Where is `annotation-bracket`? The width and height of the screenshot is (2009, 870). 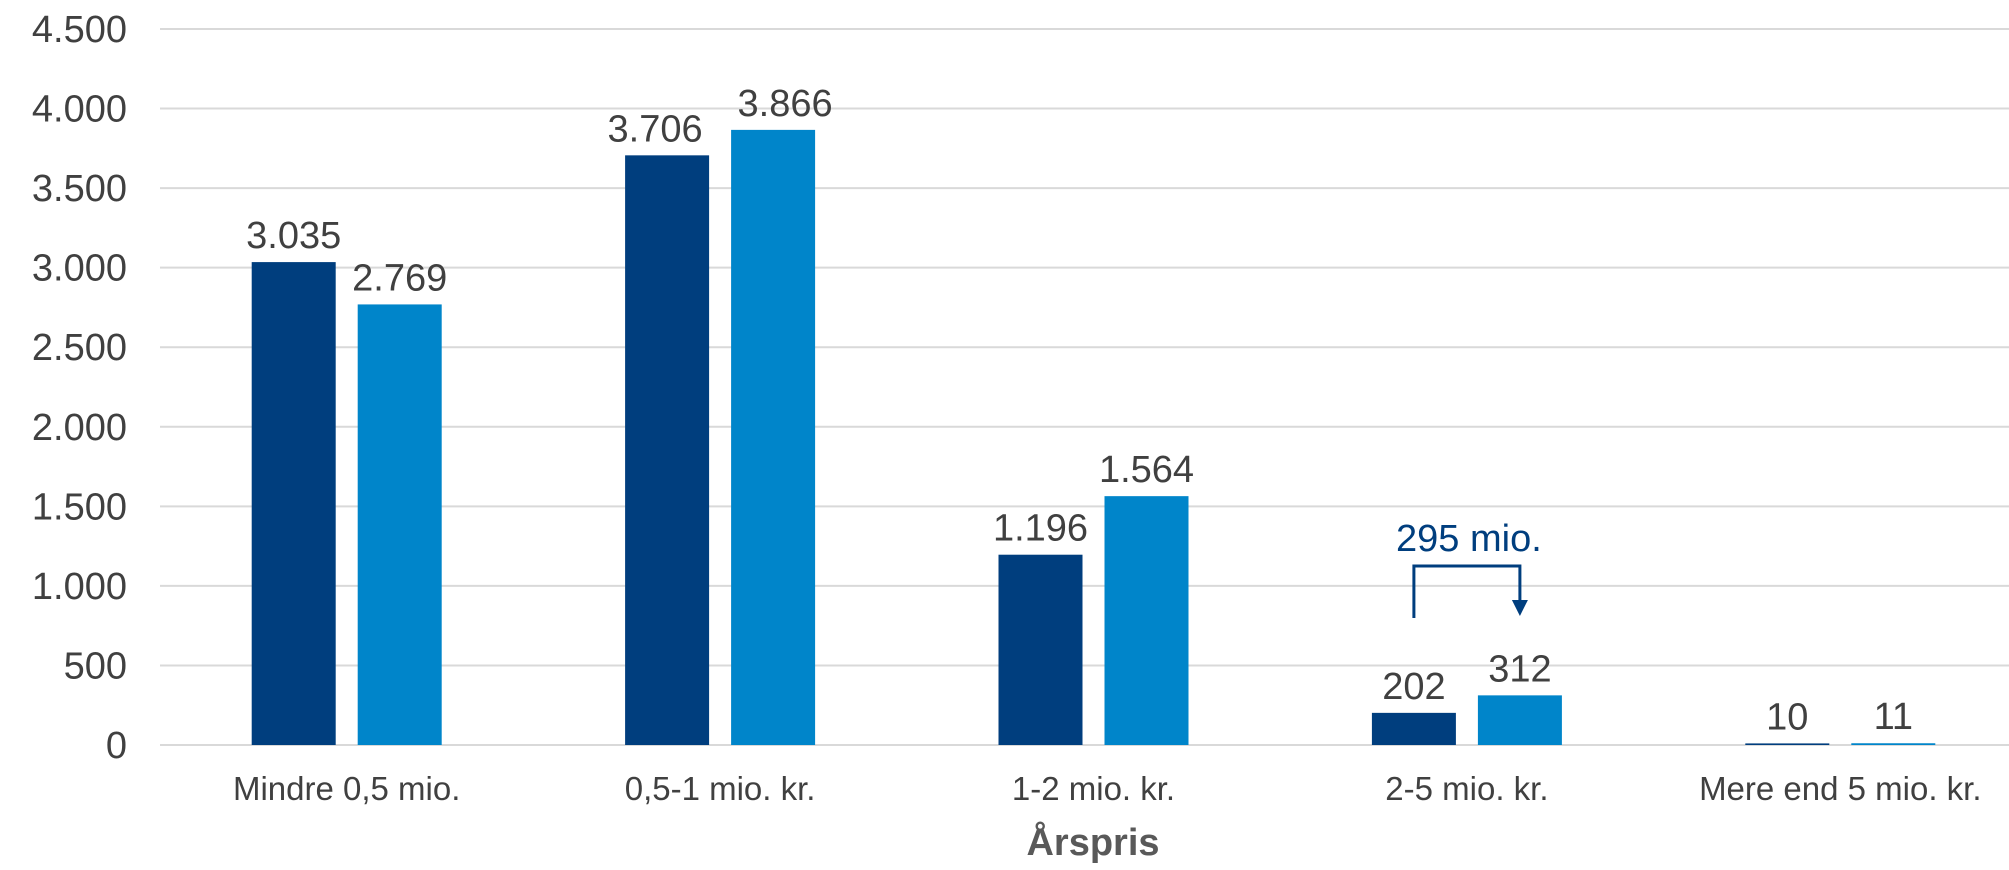
annotation-bracket is located at coordinates (1467, 591).